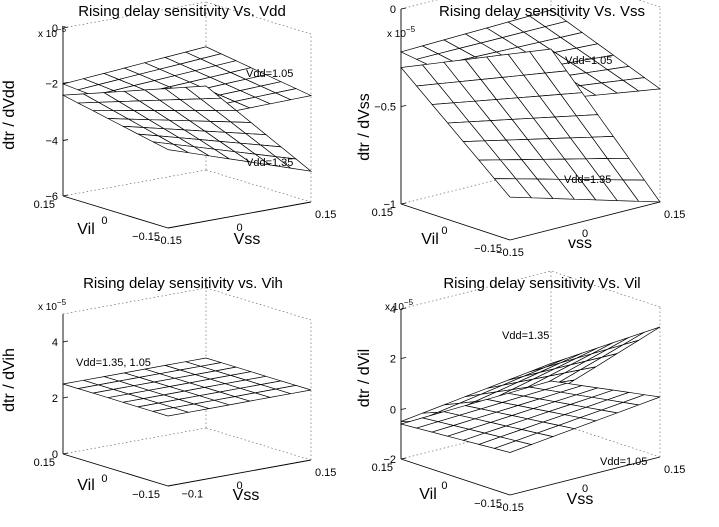 The image size is (719, 527). I want to click on z-axis-label: dtr / dVdd, so click(9, 114).